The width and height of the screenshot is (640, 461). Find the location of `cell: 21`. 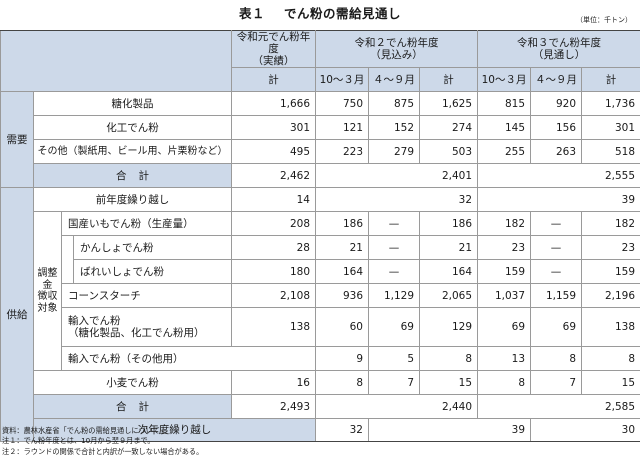

cell: 21 is located at coordinates (342, 248).